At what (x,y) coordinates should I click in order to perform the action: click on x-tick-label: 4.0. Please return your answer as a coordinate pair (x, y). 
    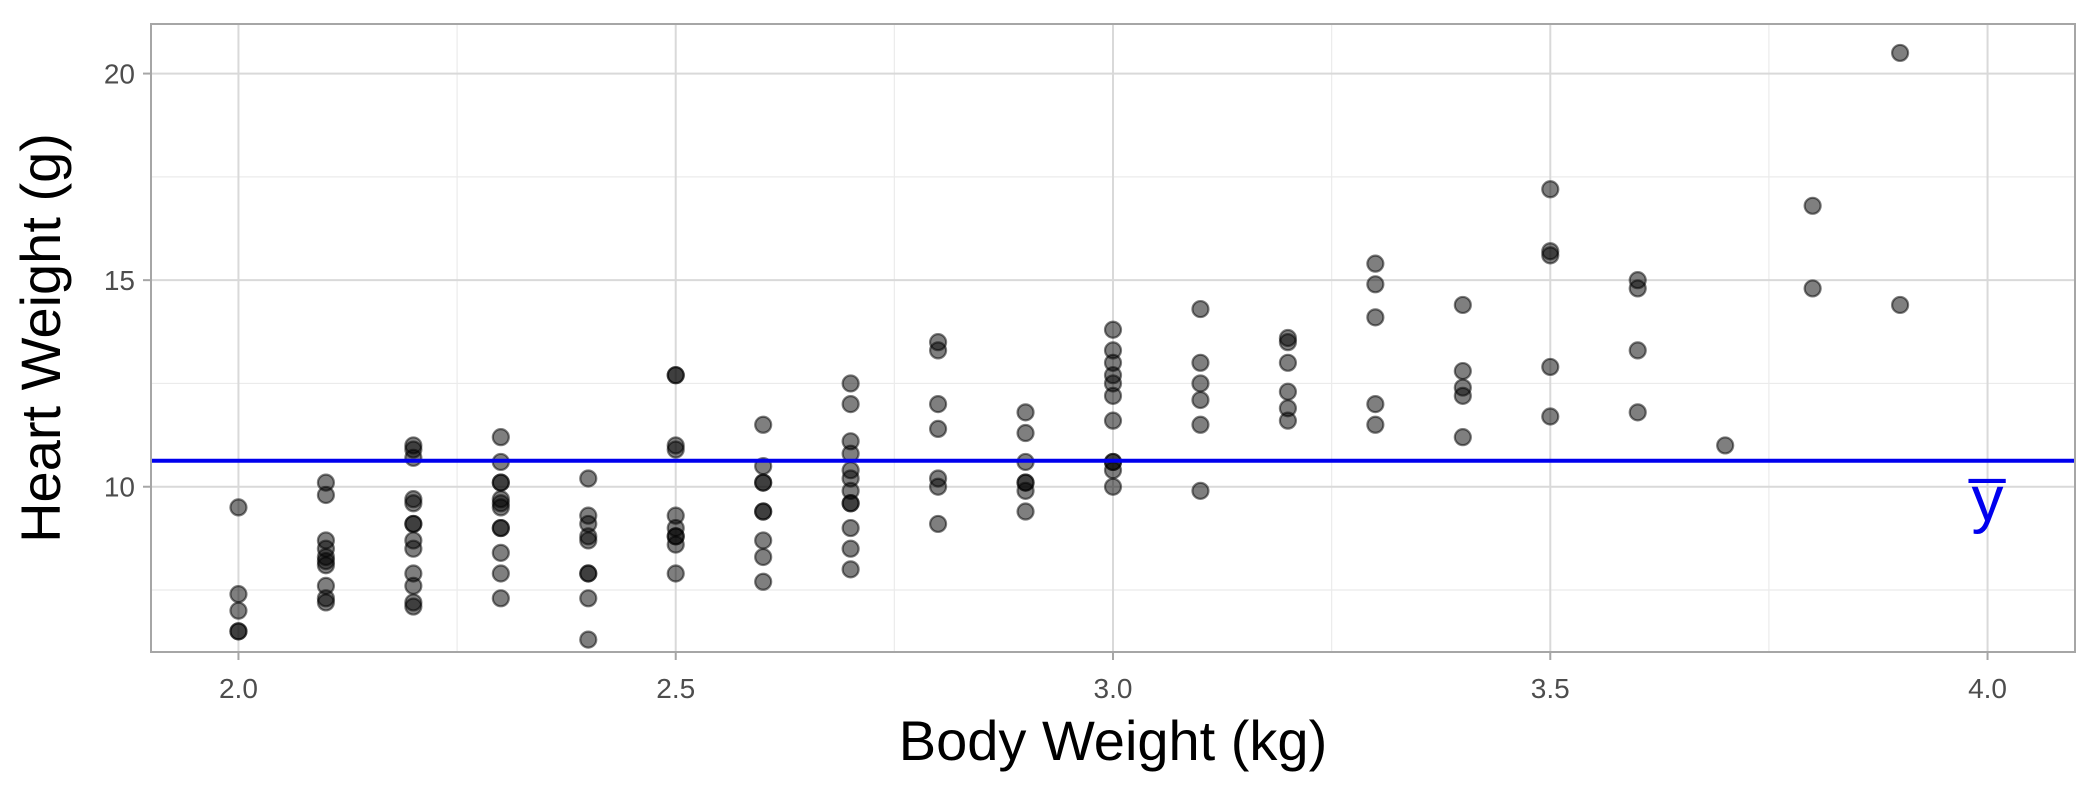
    Looking at the image, I should click on (1987, 688).